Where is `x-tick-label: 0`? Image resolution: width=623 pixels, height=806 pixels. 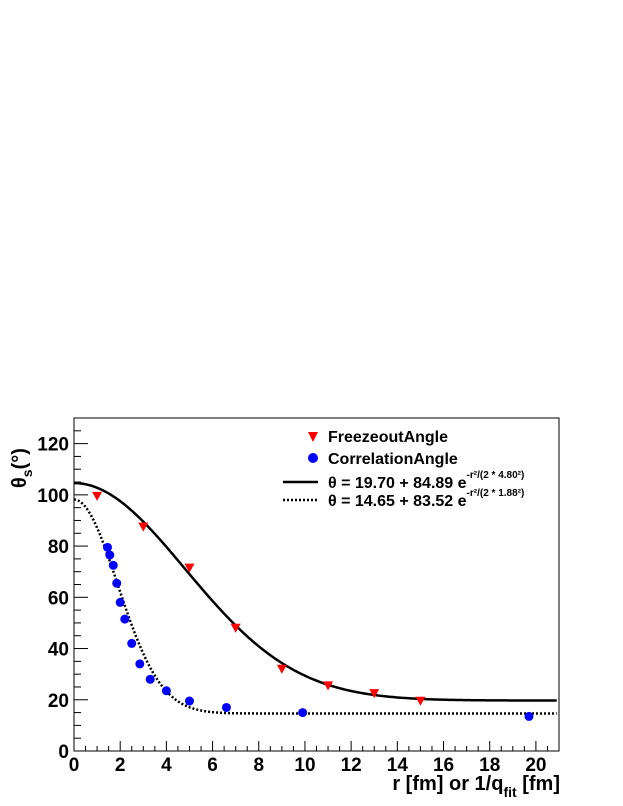 x-tick-label: 0 is located at coordinates (74, 765).